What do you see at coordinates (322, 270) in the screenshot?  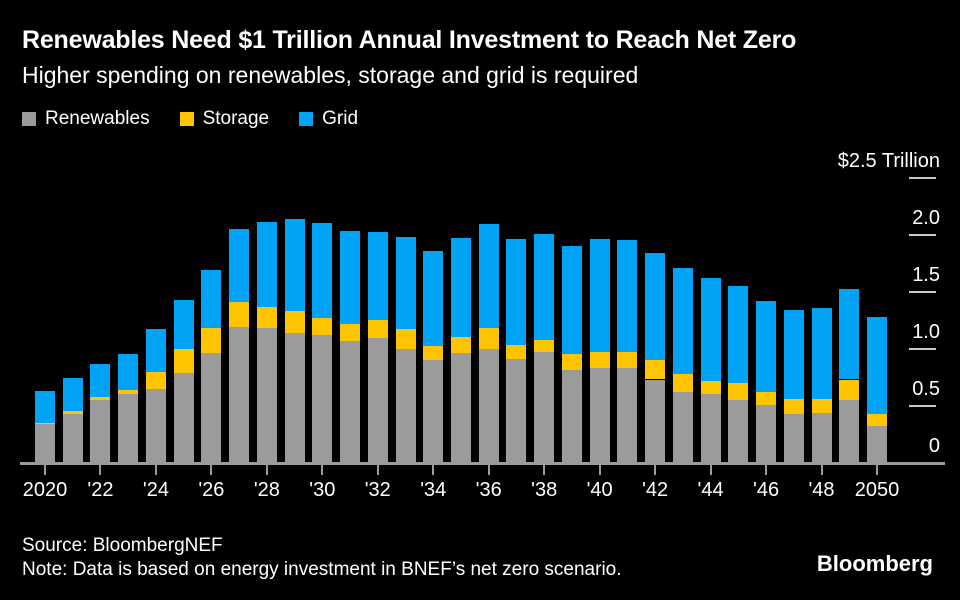 I see `bar-2030-grid` at bounding box center [322, 270].